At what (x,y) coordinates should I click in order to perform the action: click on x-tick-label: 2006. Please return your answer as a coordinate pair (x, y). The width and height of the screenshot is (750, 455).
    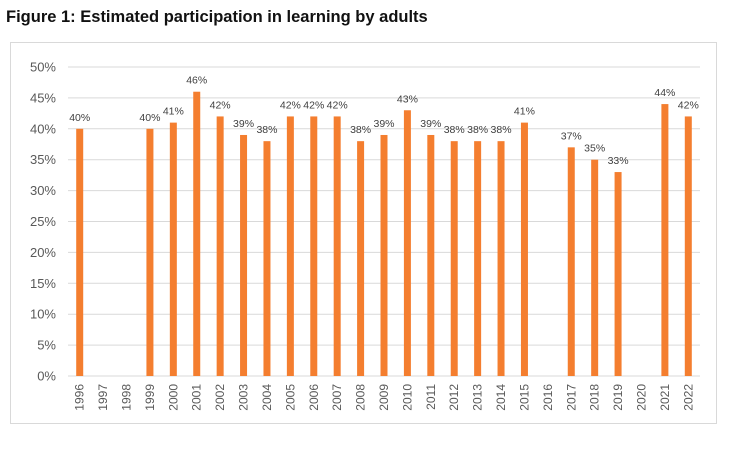
    Looking at the image, I should click on (314, 397).